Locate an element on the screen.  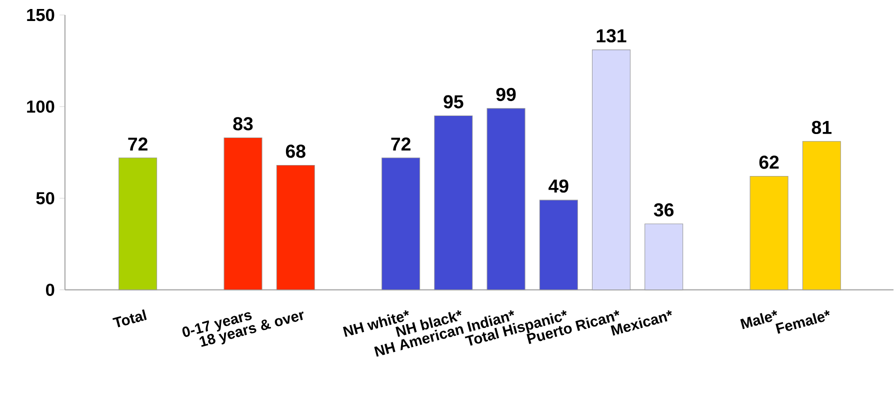
data-label: 95 is located at coordinates (454, 102).